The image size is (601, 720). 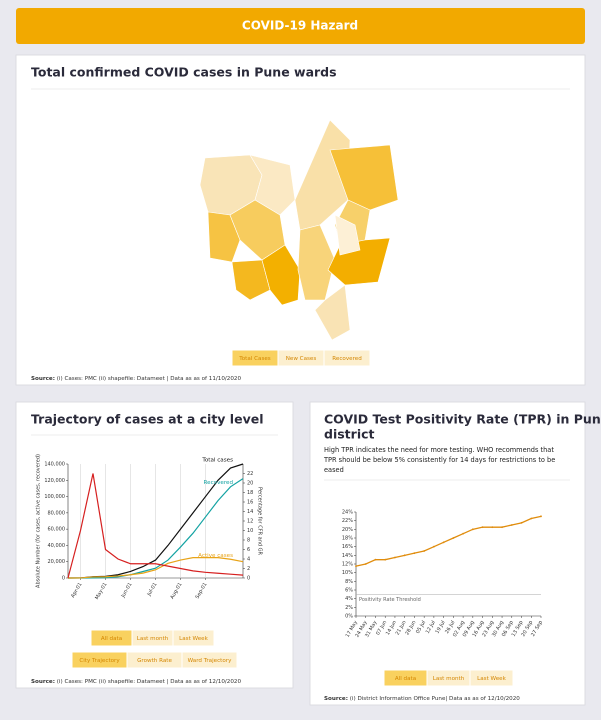 What do you see at coordinates (147, 419) in the screenshot?
I see `panel-title: Trajectory of cases at a city level` at bounding box center [147, 419].